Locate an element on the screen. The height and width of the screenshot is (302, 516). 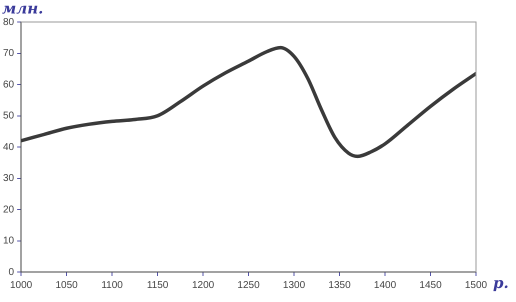
x-tick-label: 1250 is located at coordinates (248, 285).